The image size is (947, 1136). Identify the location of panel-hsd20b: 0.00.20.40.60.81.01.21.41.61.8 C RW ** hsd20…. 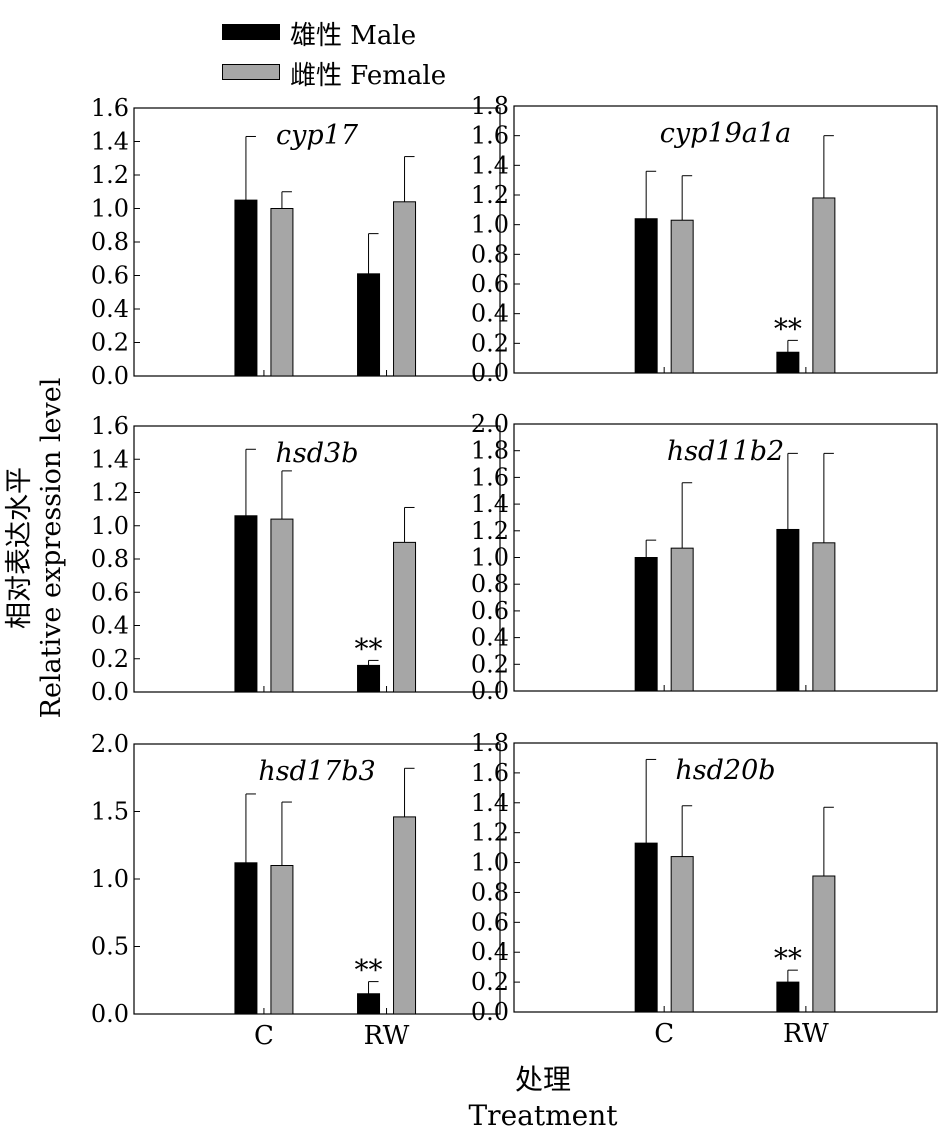
(704, 889).